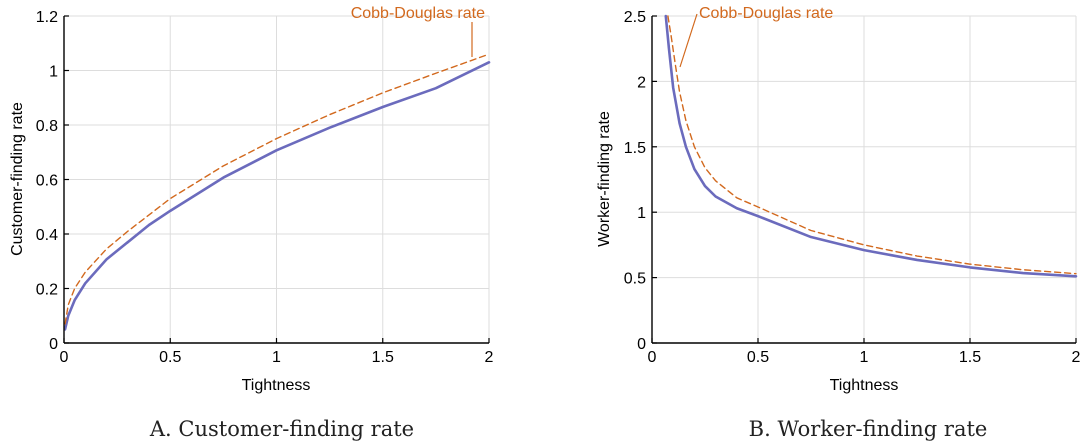 This screenshot has height=444, width=1083. Describe the element at coordinates (635, 17) in the screenshot. I see `panel-b-y-tick-label: 2.5` at that location.